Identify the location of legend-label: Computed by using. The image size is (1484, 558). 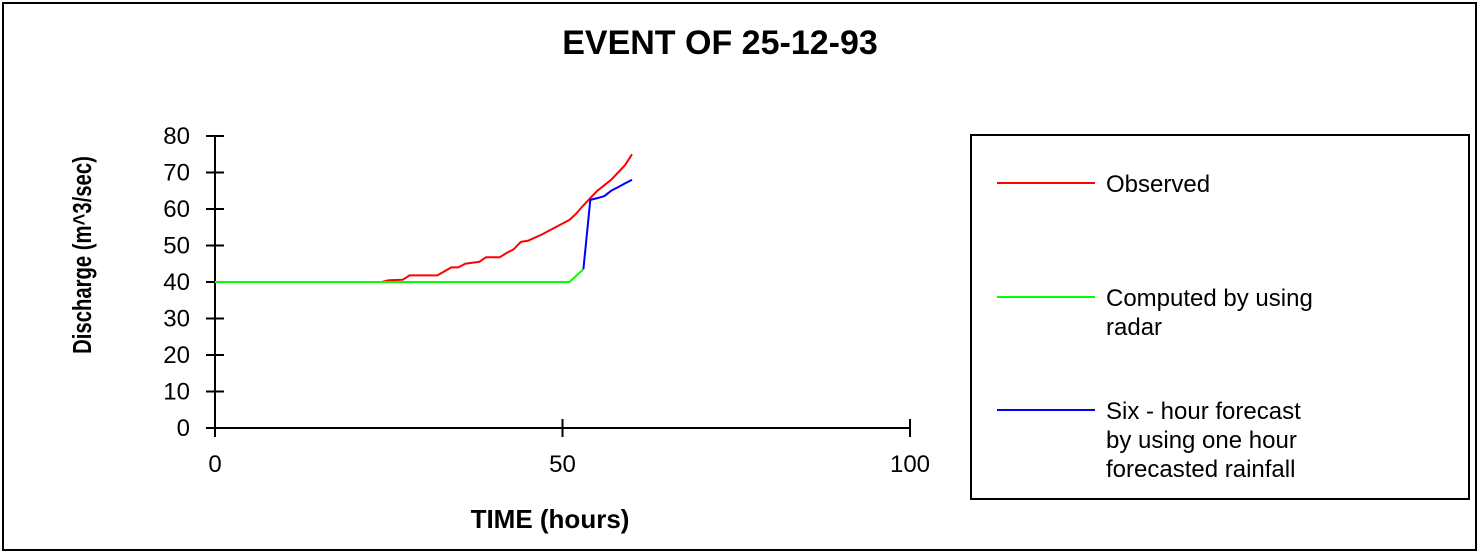
(1209, 298).